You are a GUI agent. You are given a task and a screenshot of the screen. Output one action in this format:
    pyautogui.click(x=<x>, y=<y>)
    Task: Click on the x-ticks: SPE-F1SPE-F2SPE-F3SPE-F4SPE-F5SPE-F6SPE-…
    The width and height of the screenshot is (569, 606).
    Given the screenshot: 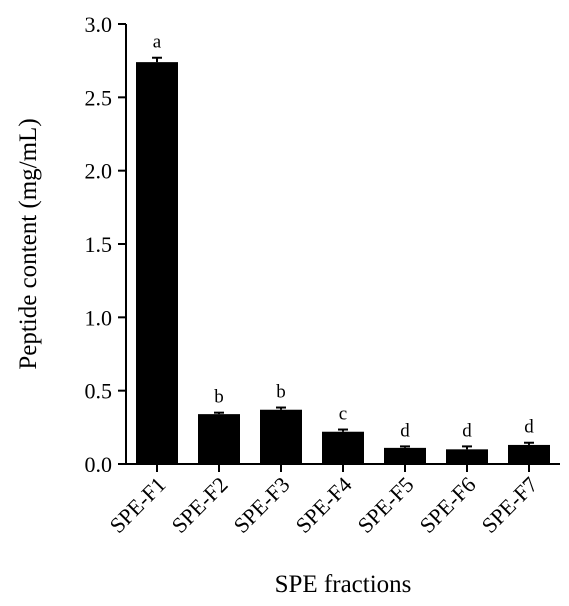 What is the action you would take?
    pyautogui.click(x=323, y=501)
    